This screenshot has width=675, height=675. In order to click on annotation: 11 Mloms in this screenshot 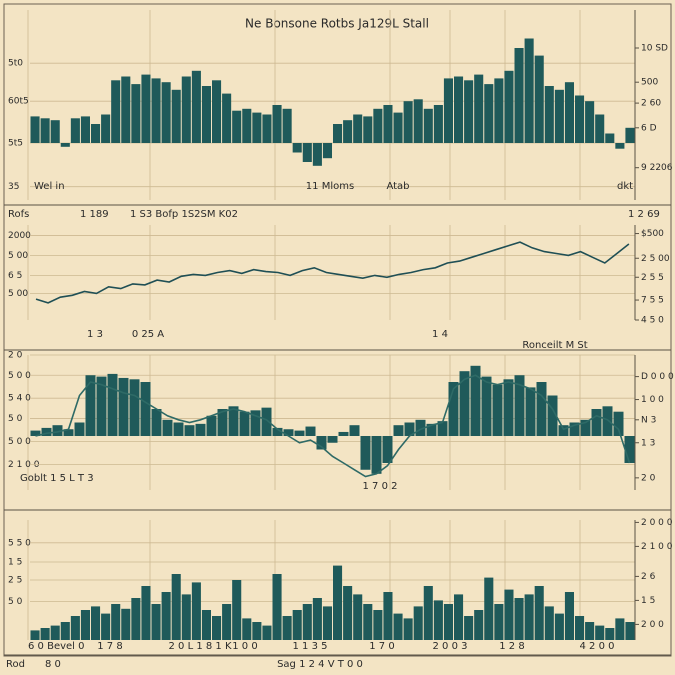, I will do `click(330, 186)`.